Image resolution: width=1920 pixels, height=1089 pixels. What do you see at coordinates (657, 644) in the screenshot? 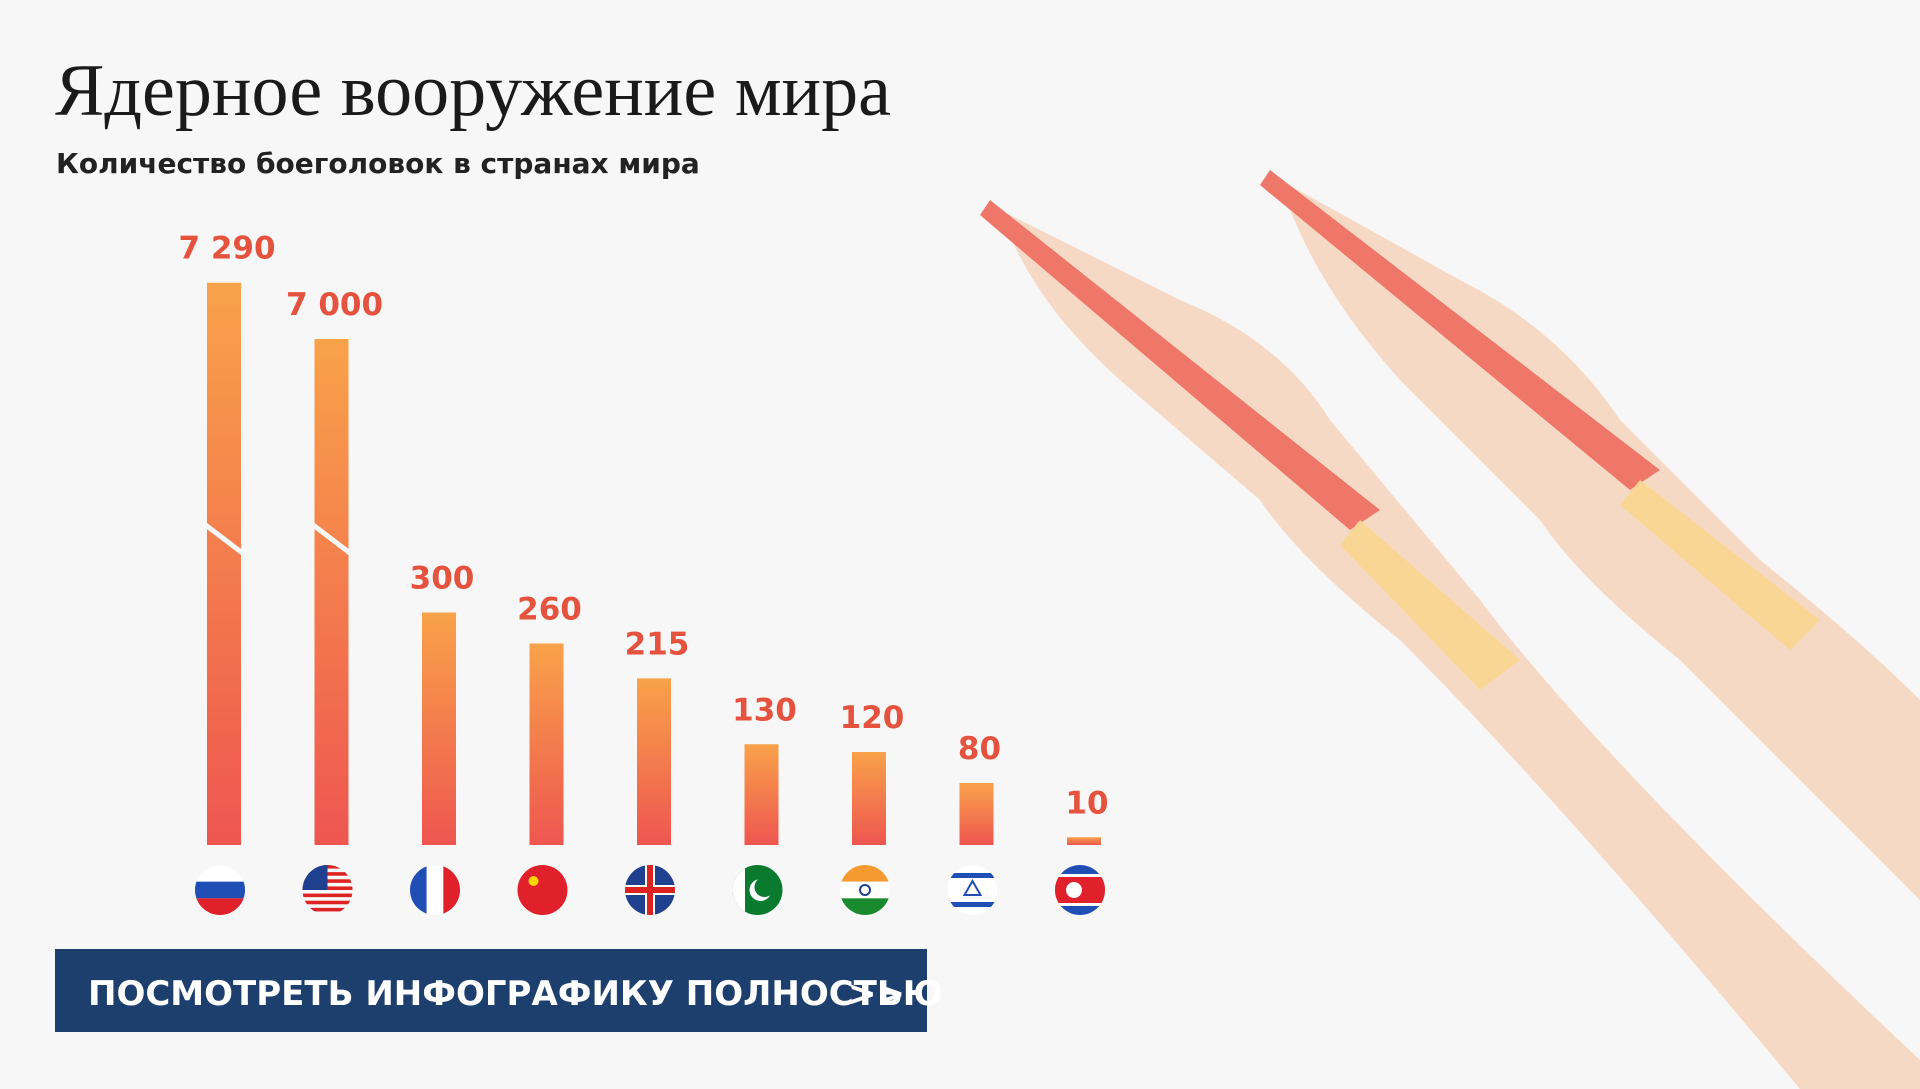
I see `value-label: 215` at bounding box center [657, 644].